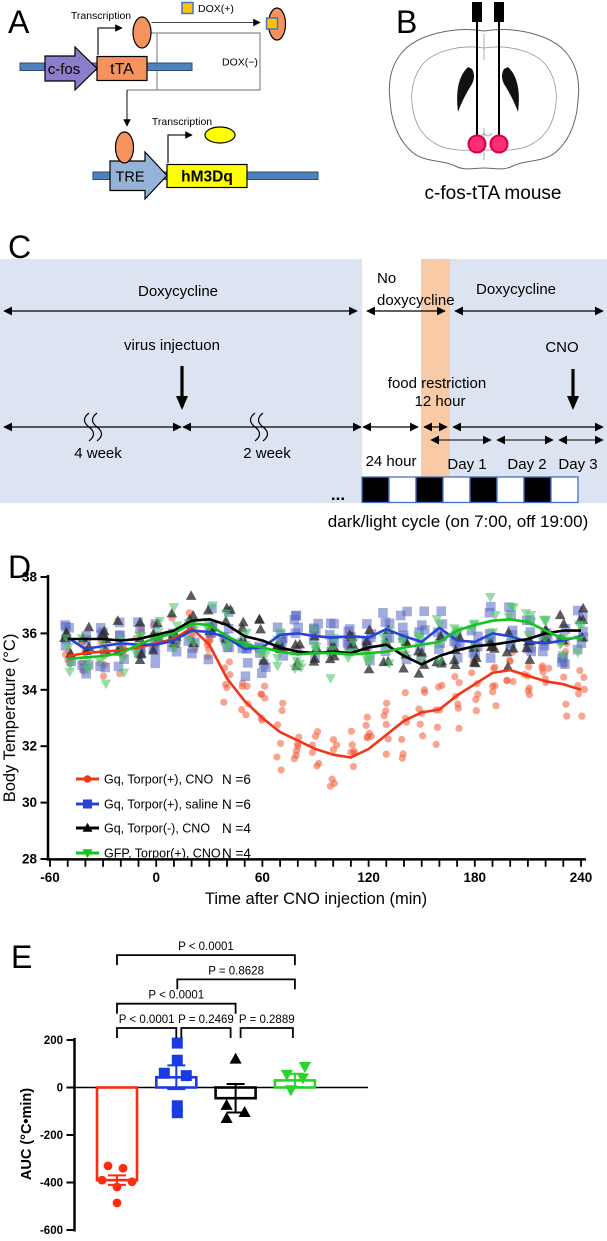 The image size is (607, 1241). Describe the element at coordinates (236, 828) in the screenshot. I see `legend-n-label: N =4` at that location.